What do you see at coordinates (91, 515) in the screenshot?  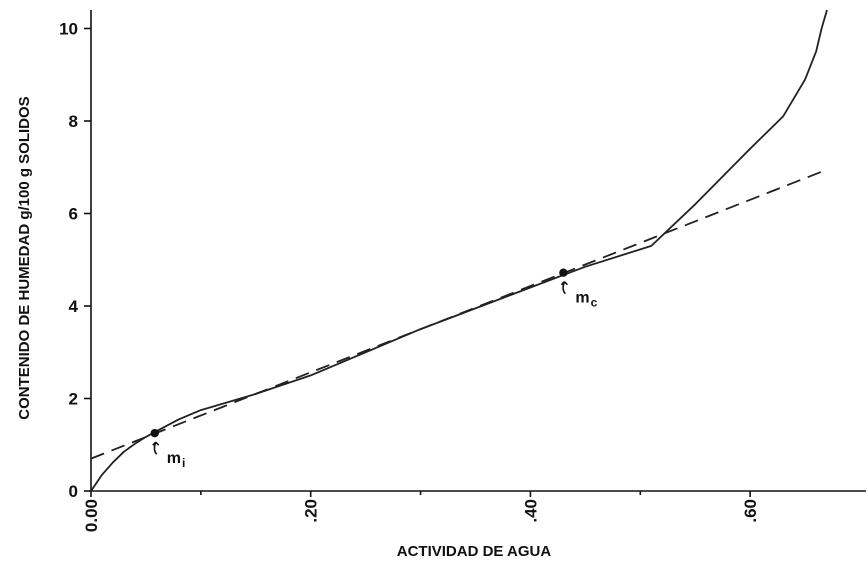 I see `x-tick-label: 0.00` at bounding box center [91, 515].